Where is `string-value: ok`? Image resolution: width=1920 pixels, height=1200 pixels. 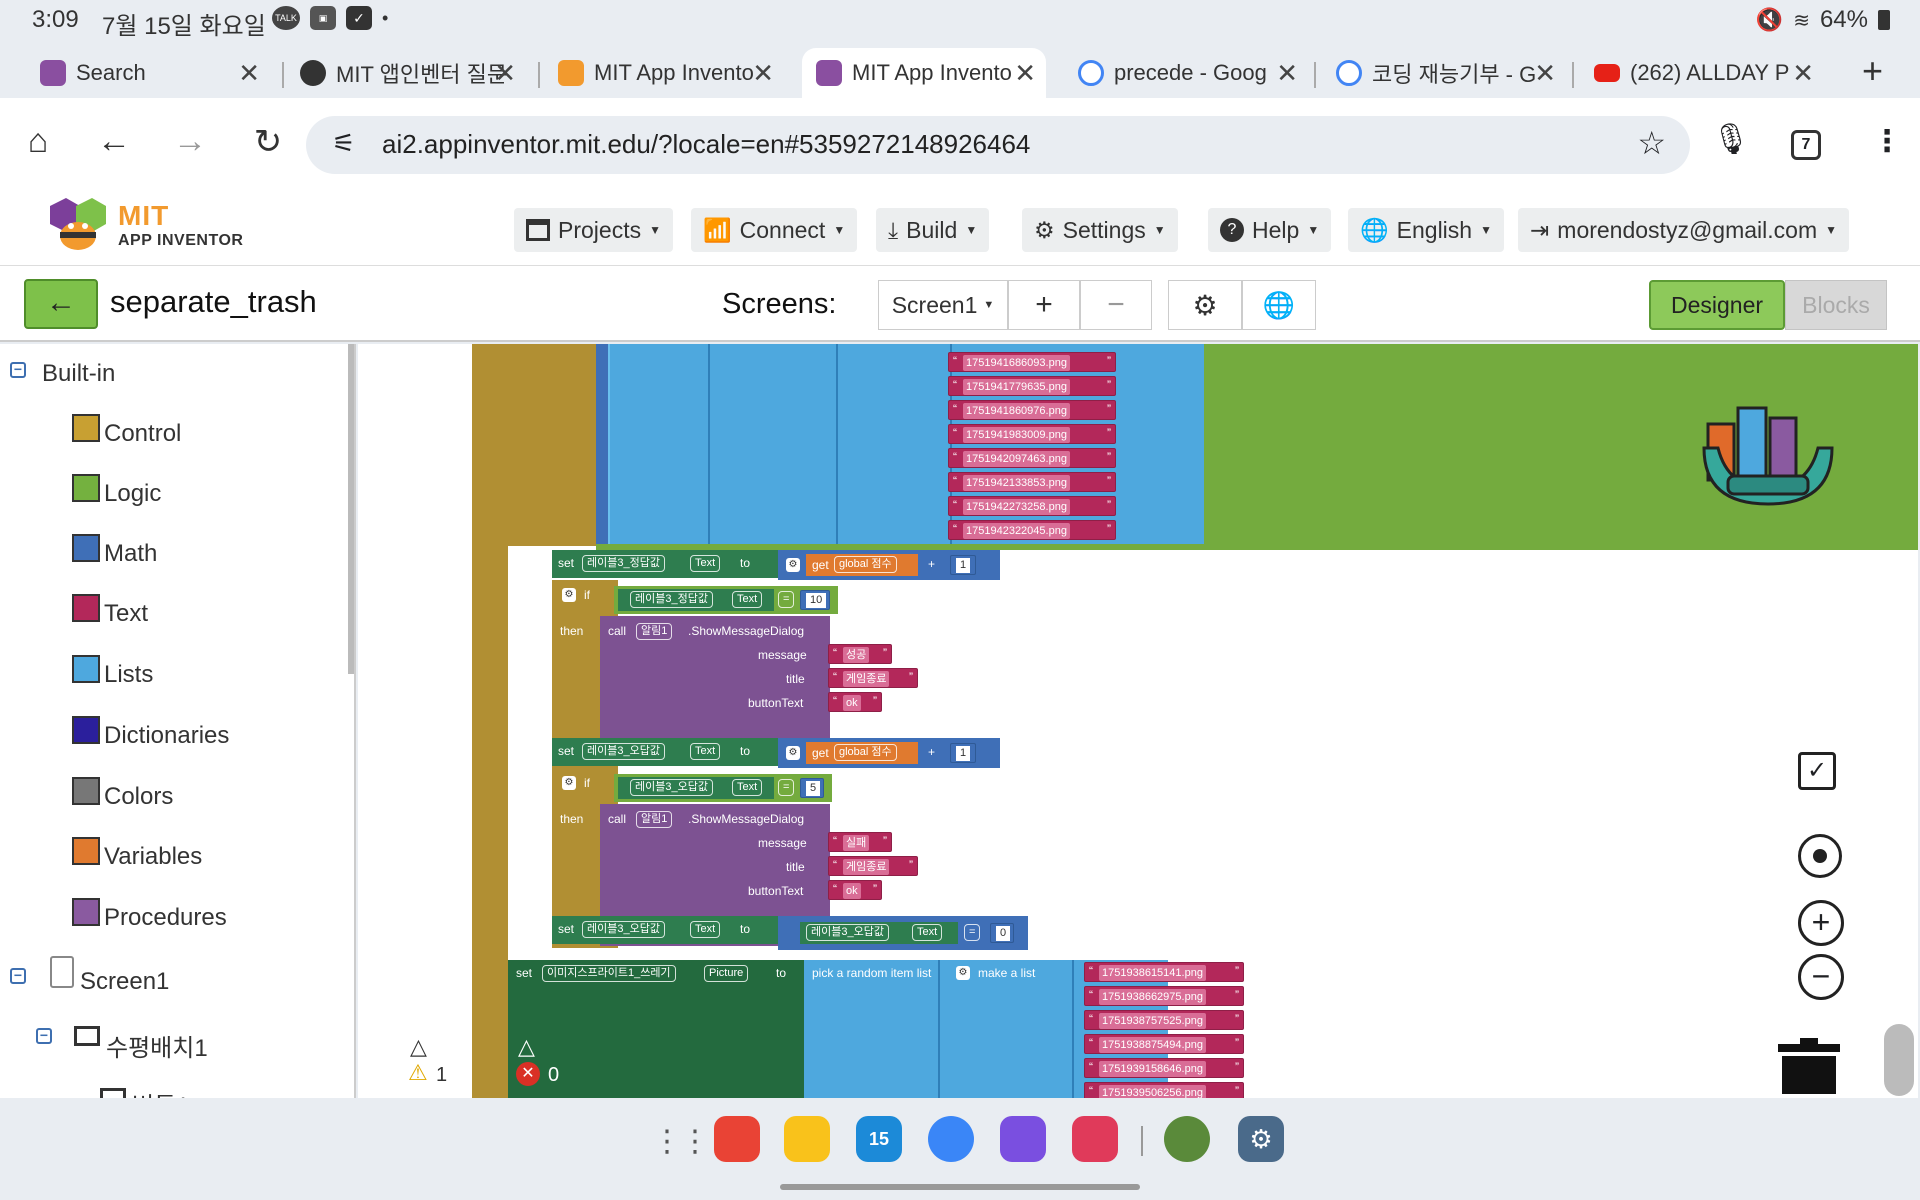
string-value: ok is located at coordinates (852, 703).